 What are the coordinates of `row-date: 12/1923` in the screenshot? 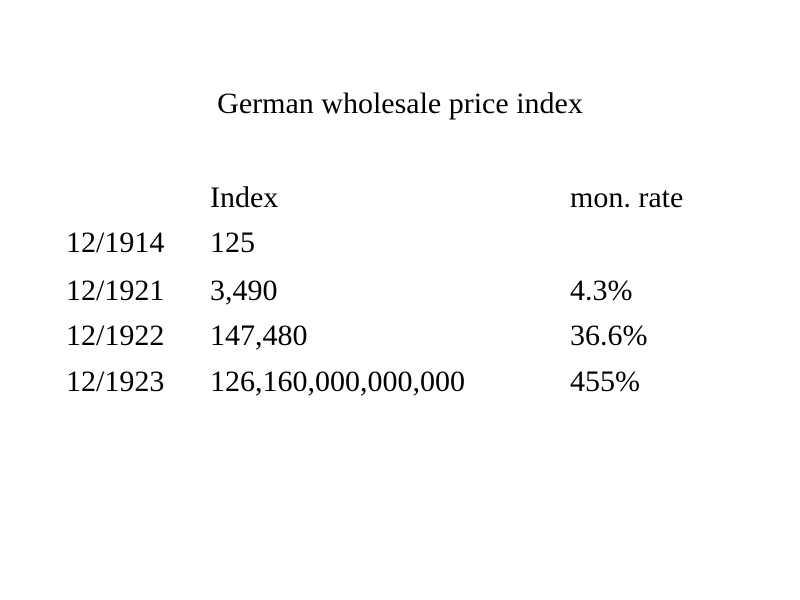 It's located at (115, 381).